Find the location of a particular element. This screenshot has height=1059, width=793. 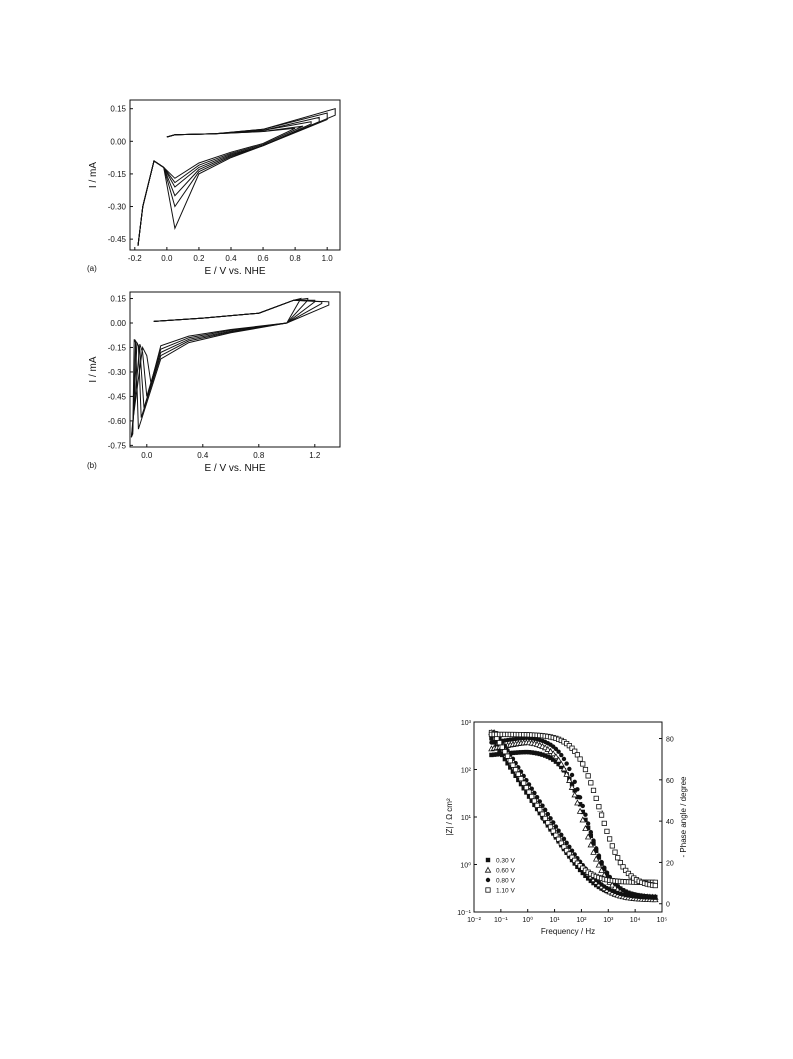

x-tick-label: 1.2 is located at coordinates (315, 455).